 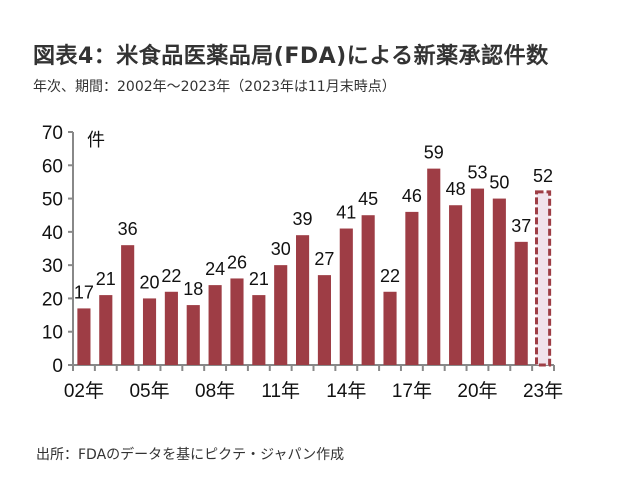 What do you see at coordinates (52, 266) in the screenshot?
I see `y-tick-label: 30` at bounding box center [52, 266].